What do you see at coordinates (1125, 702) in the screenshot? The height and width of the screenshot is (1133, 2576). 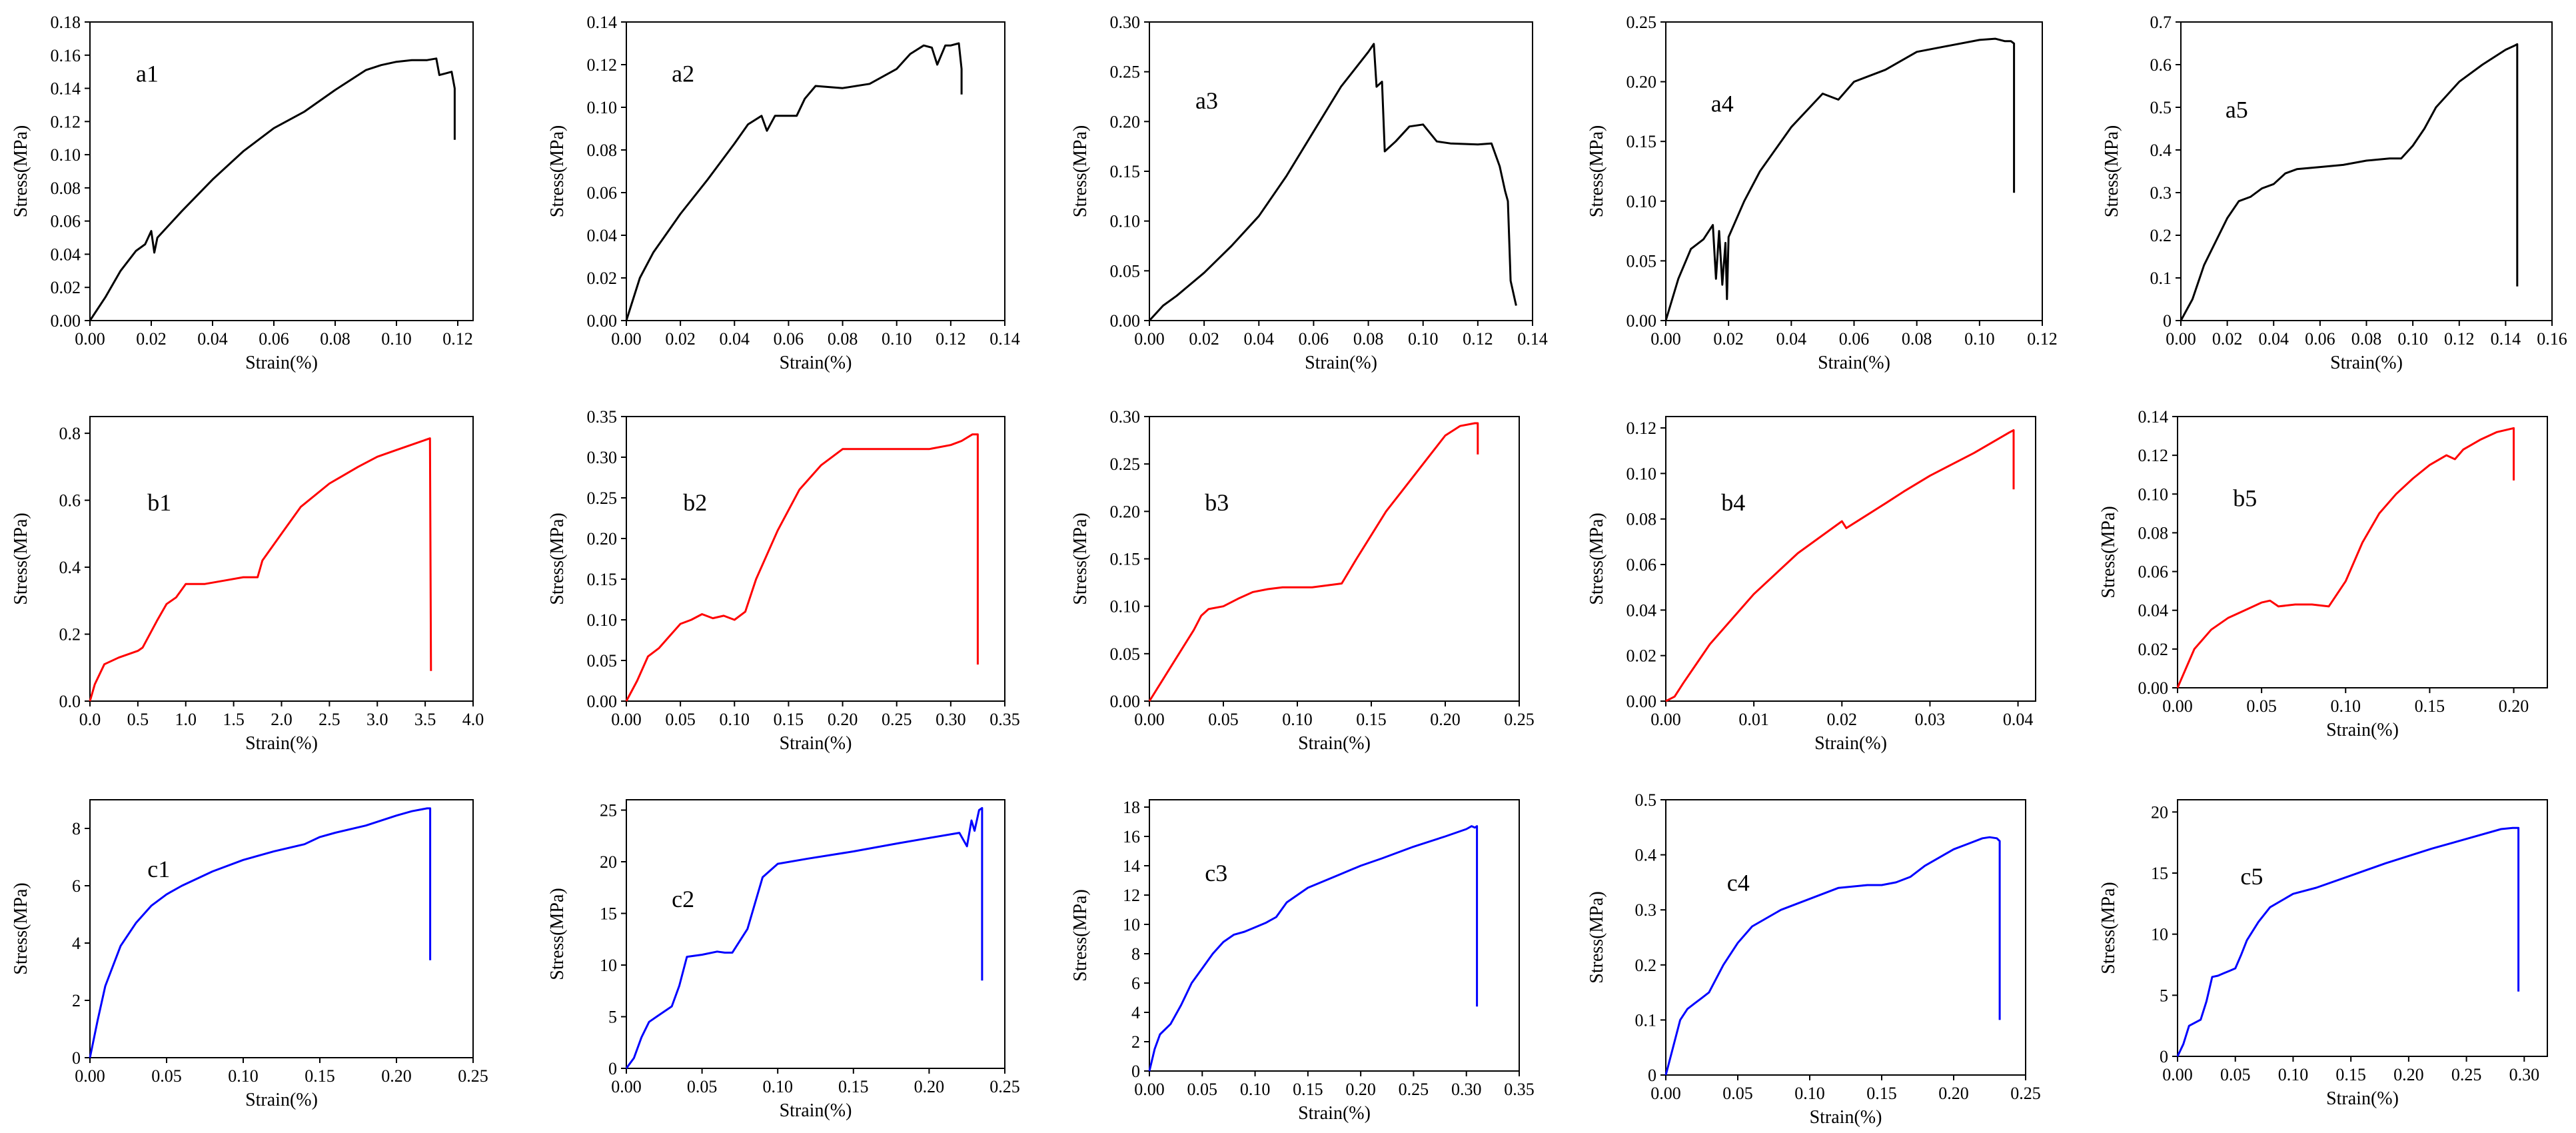 I see `y-tick-label: 0.00` at bounding box center [1125, 702].